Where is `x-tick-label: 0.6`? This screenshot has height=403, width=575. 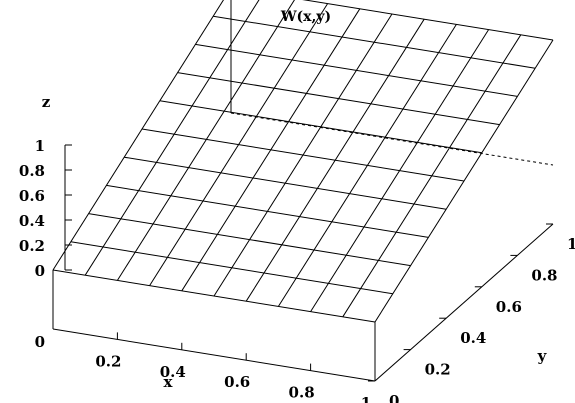 x-tick-label: 0.6 is located at coordinates (237, 382).